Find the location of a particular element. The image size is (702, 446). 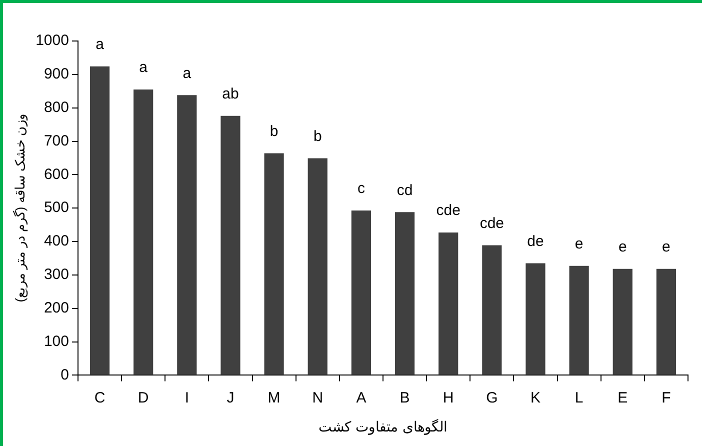

x-tick-label: A is located at coordinates (361, 397).